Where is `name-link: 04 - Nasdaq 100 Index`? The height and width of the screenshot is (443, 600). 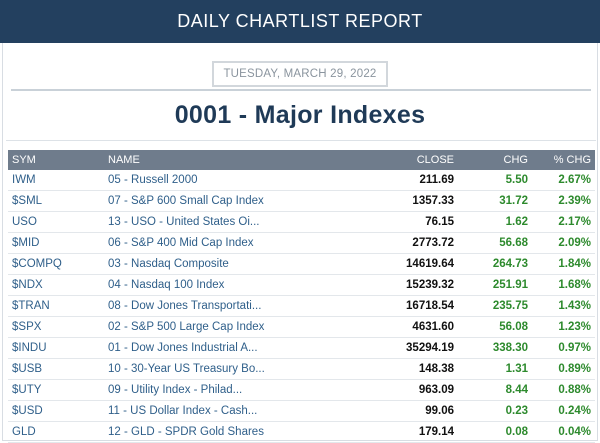
name-link: 04 - Nasdaq 100 Index is located at coordinates (166, 285).